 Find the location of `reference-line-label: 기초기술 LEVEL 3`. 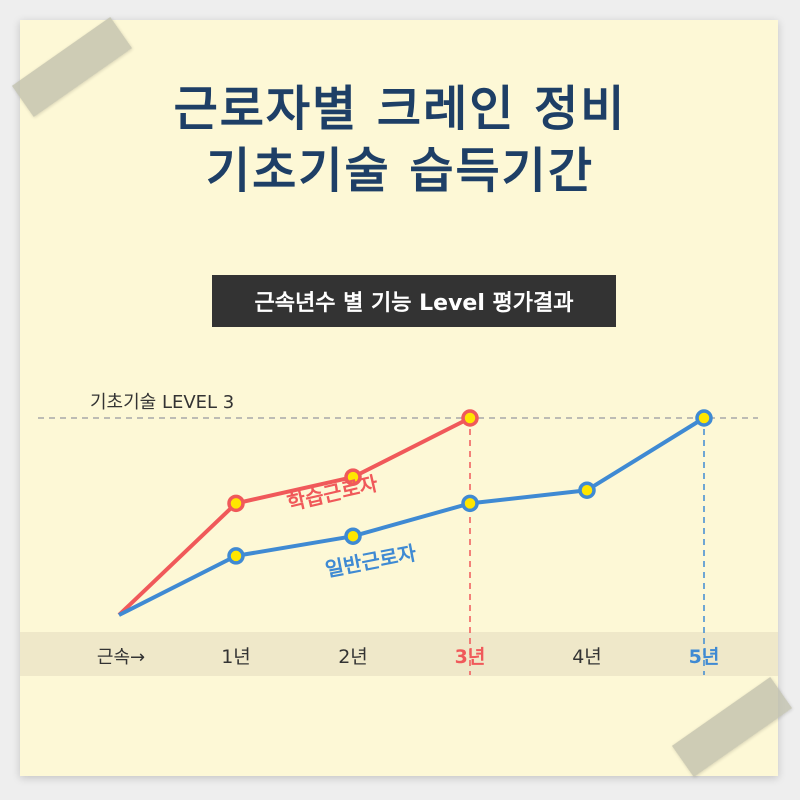

reference-line-label: 기초기술 LEVEL 3 is located at coordinates (162, 402).